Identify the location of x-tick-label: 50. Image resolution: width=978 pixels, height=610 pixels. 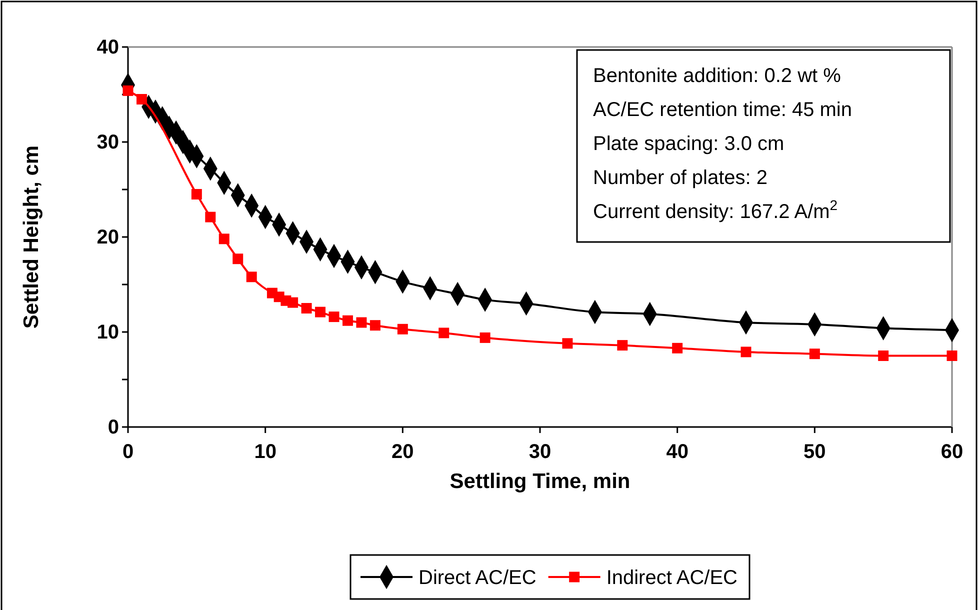
(815, 452).